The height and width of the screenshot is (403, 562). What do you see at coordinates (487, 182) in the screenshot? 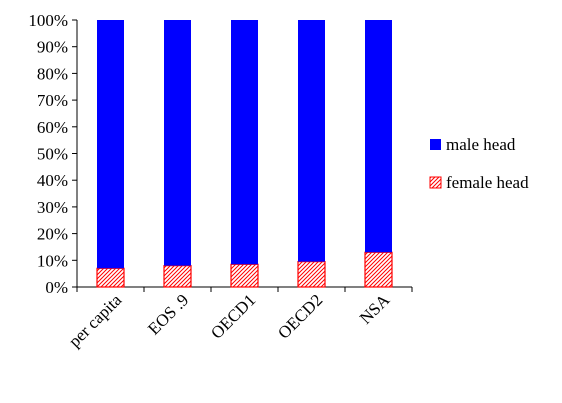
I see `legend-label: female head` at bounding box center [487, 182].